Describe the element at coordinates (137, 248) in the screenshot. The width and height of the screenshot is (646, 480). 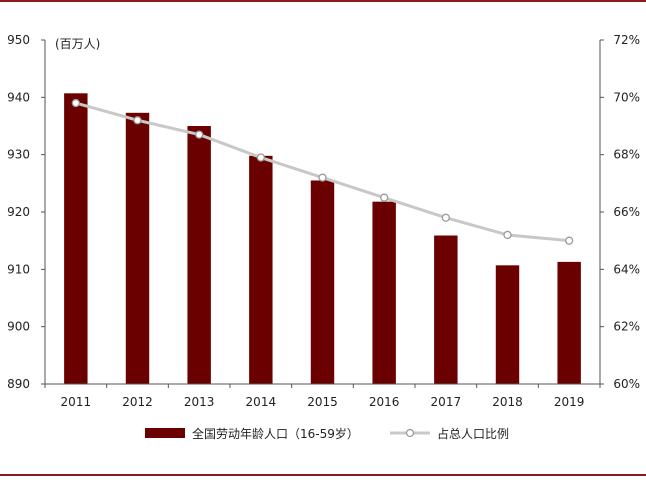
I see `bar-2012` at that location.